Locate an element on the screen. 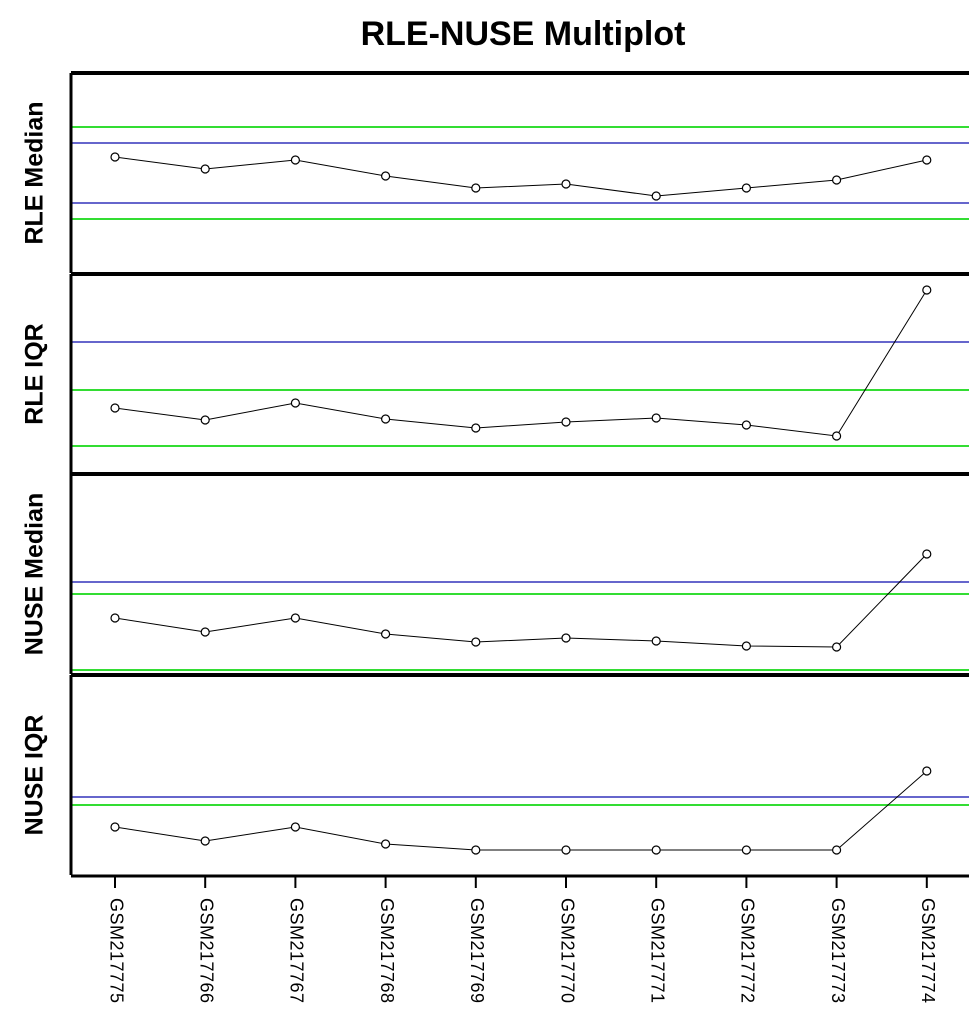 The width and height of the screenshot is (969, 1034). x-tick-label-GSM217767: GSM217767 is located at coordinates (297, 951).